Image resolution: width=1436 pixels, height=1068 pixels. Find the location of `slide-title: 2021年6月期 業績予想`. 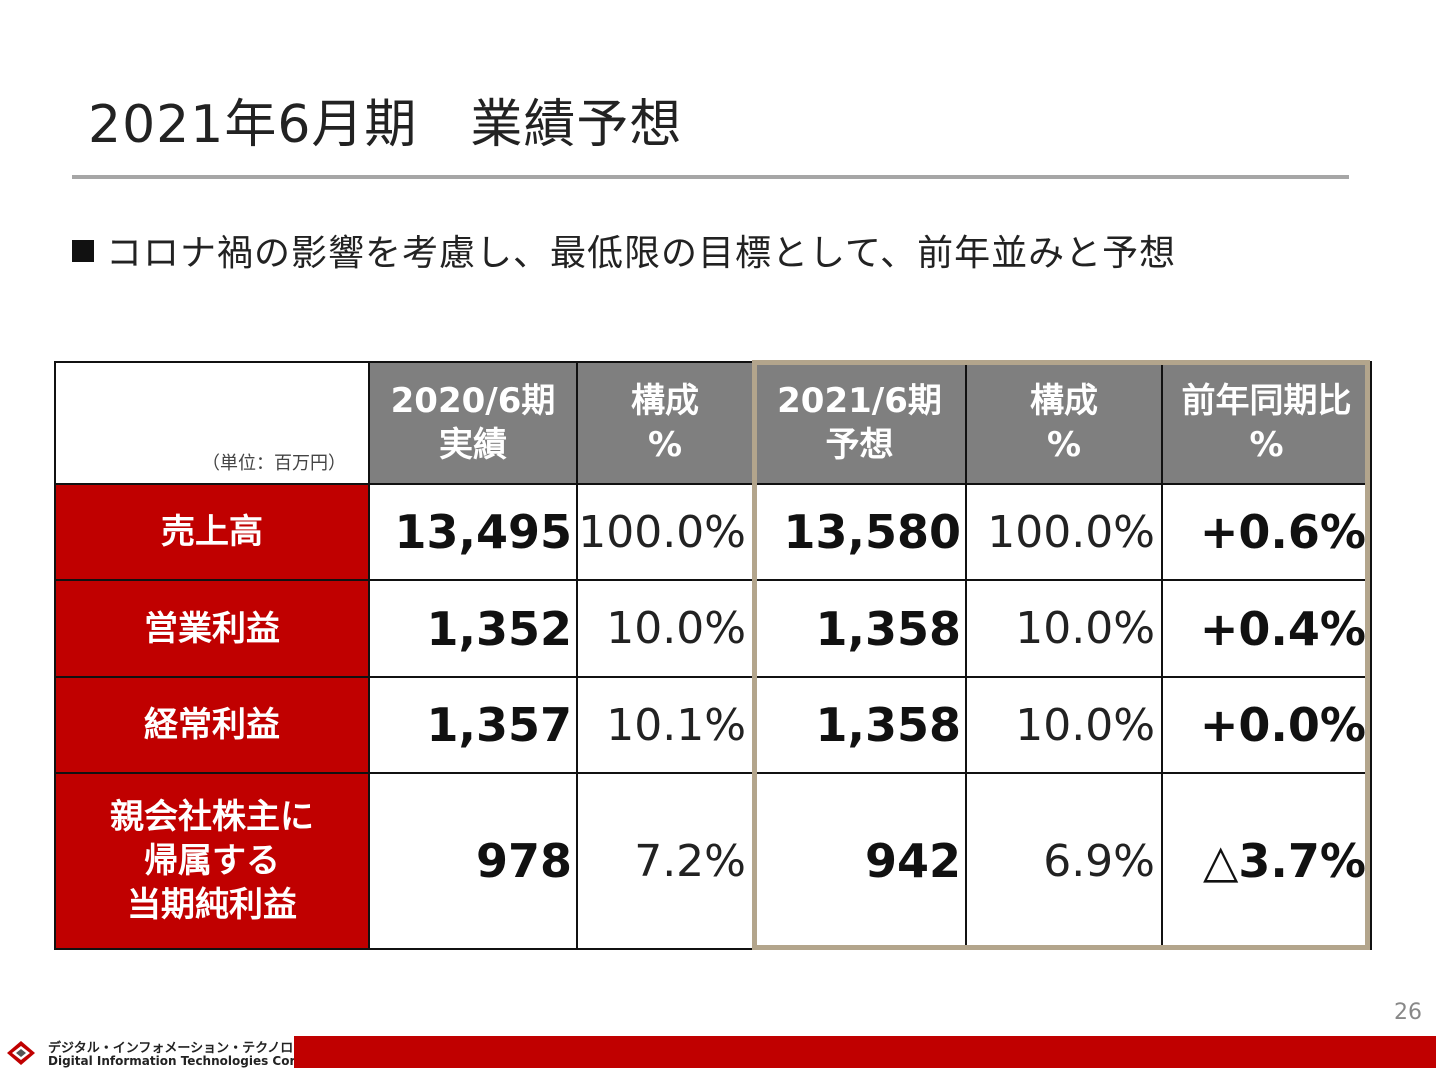

slide-title: 2021年6月期 業績予想 is located at coordinates (385, 125).